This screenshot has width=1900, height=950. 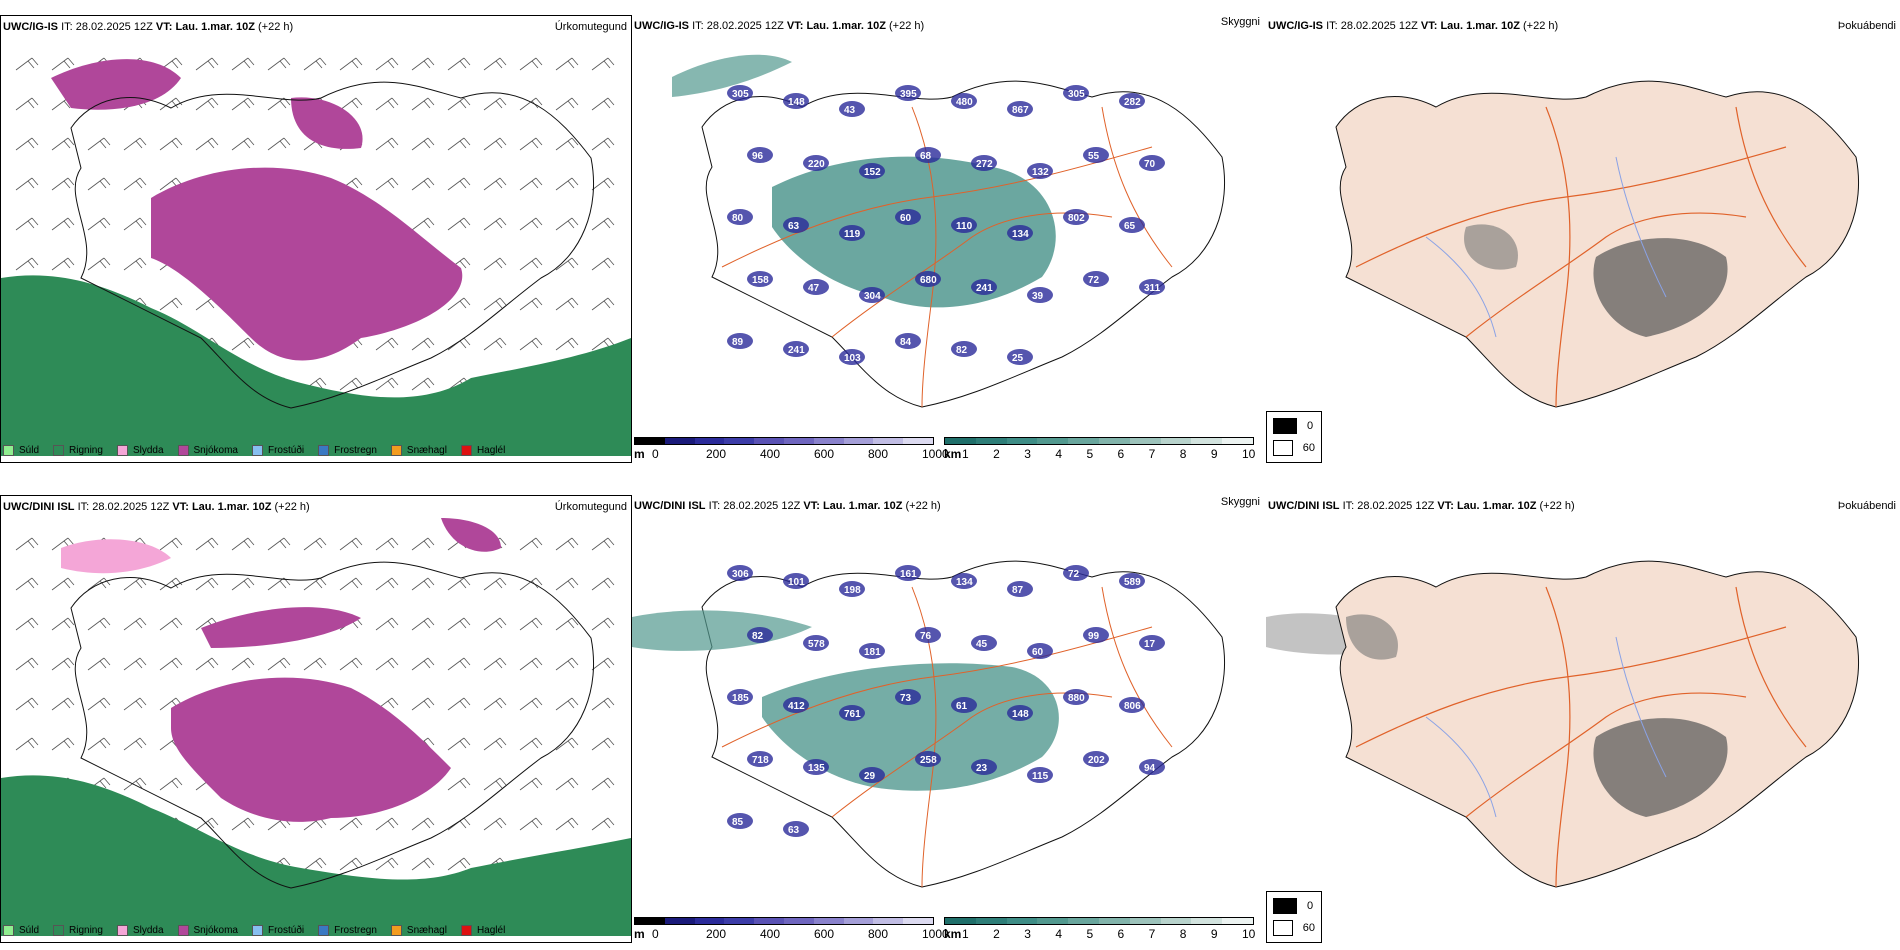 What do you see at coordinates (140, 450) in the screenshot?
I see `legend-item: Slydda` at bounding box center [140, 450].